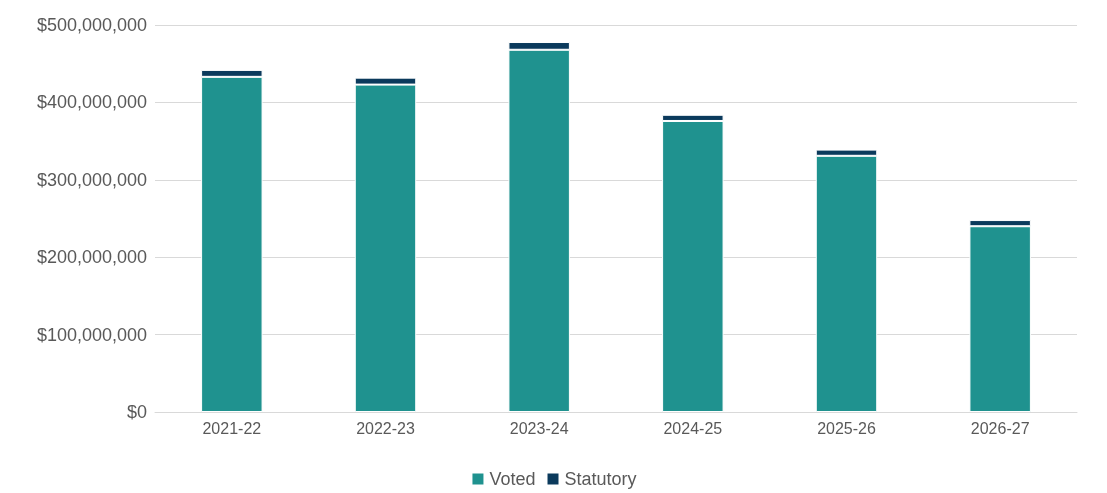 Image resolution: width=1107 pixels, height=493 pixels. I want to click on x-tick-label: 2023-24, so click(539, 428).